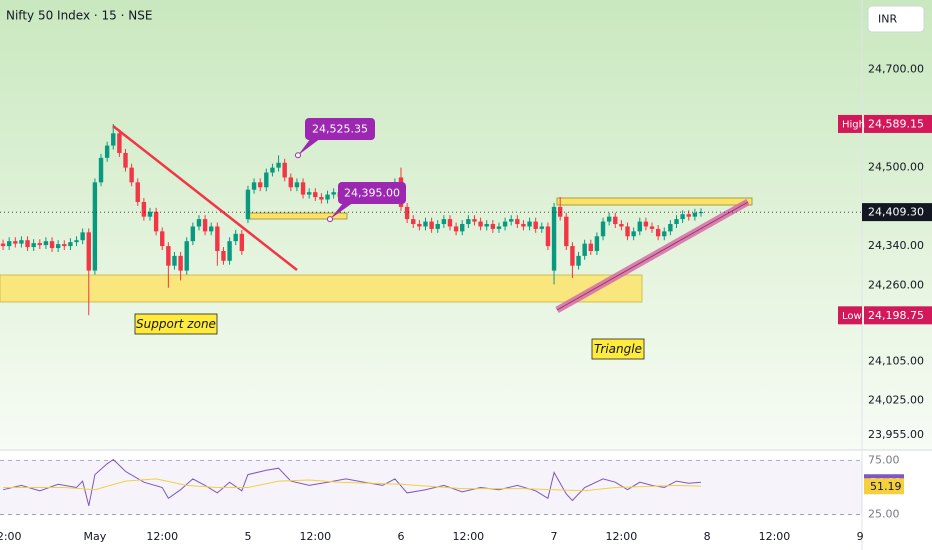 The image size is (932, 550). What do you see at coordinates (330, 219) in the screenshot?
I see `callout-point` at bounding box center [330, 219].